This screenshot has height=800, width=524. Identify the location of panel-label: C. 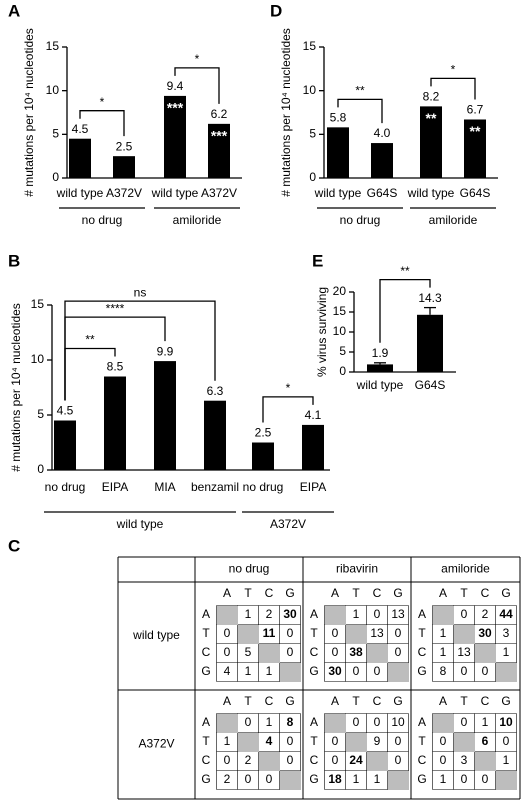
(14, 545).